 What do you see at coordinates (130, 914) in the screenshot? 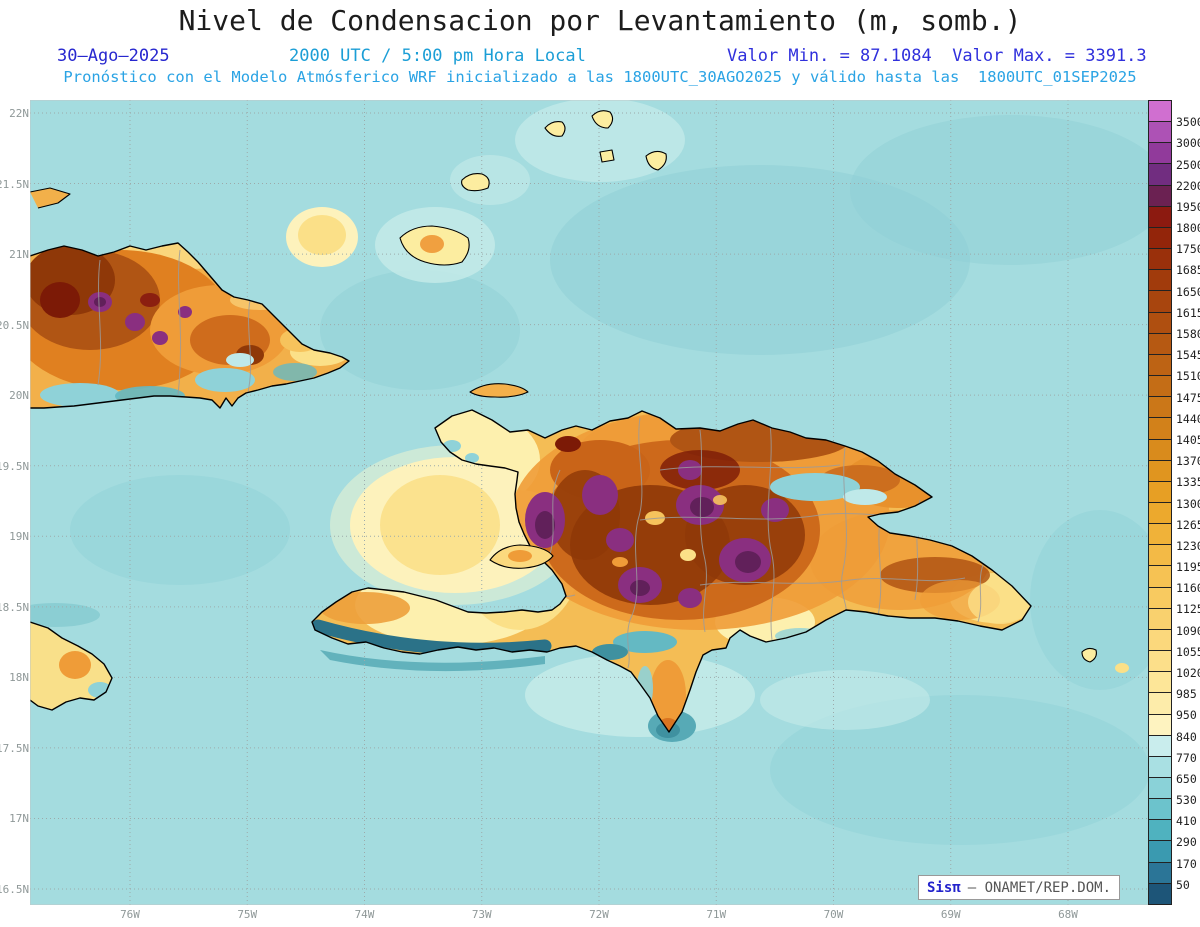
I see `lon-tick-label: 76W` at bounding box center [130, 914].